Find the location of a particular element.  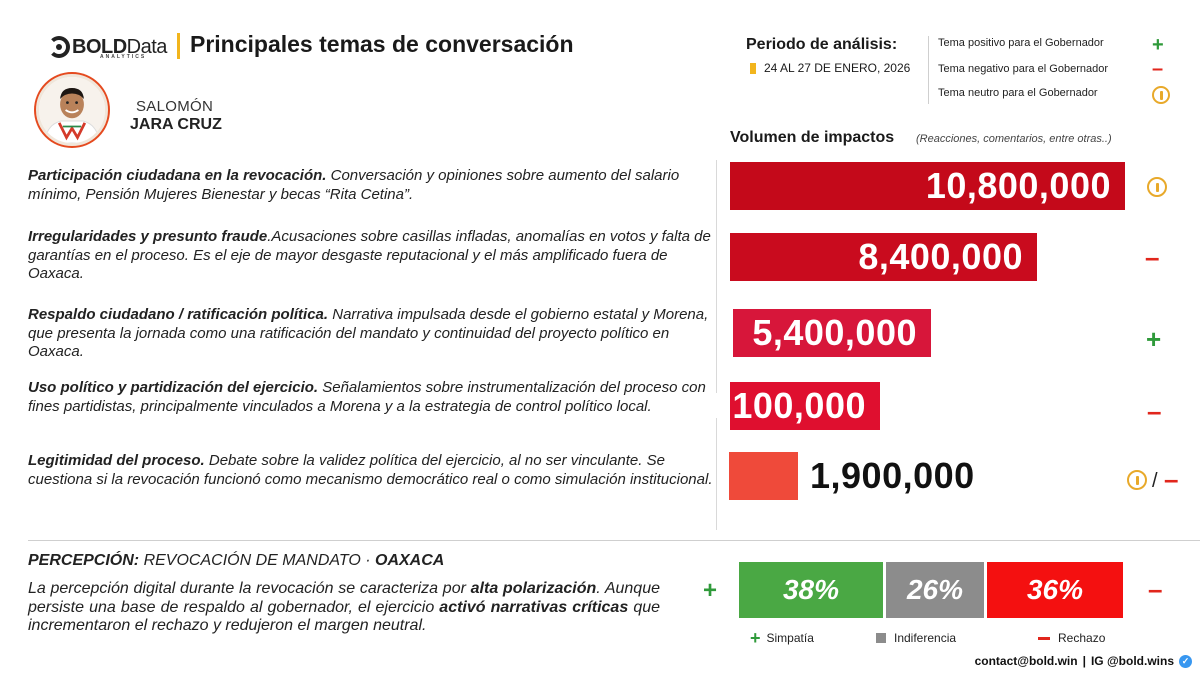

chart-title: Volumen de impactos is located at coordinates (812, 137).